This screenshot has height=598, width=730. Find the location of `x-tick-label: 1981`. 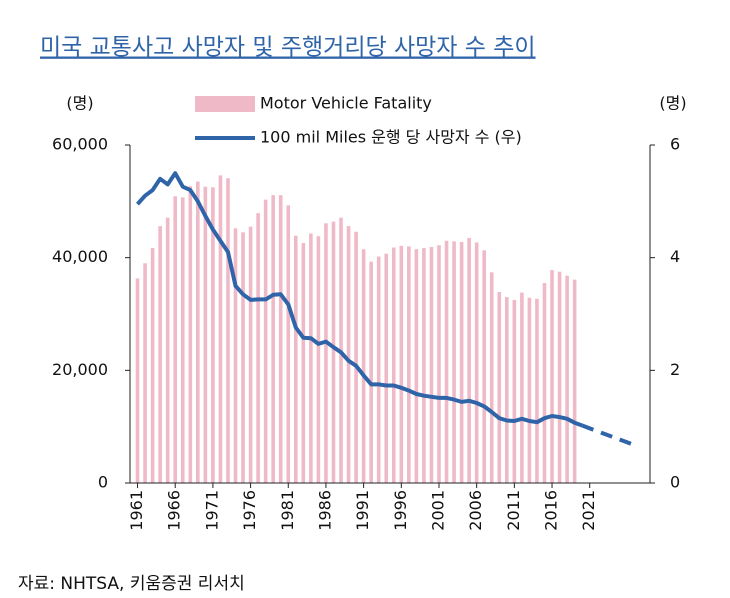

x-tick-label: 1981 is located at coordinates (287, 510).